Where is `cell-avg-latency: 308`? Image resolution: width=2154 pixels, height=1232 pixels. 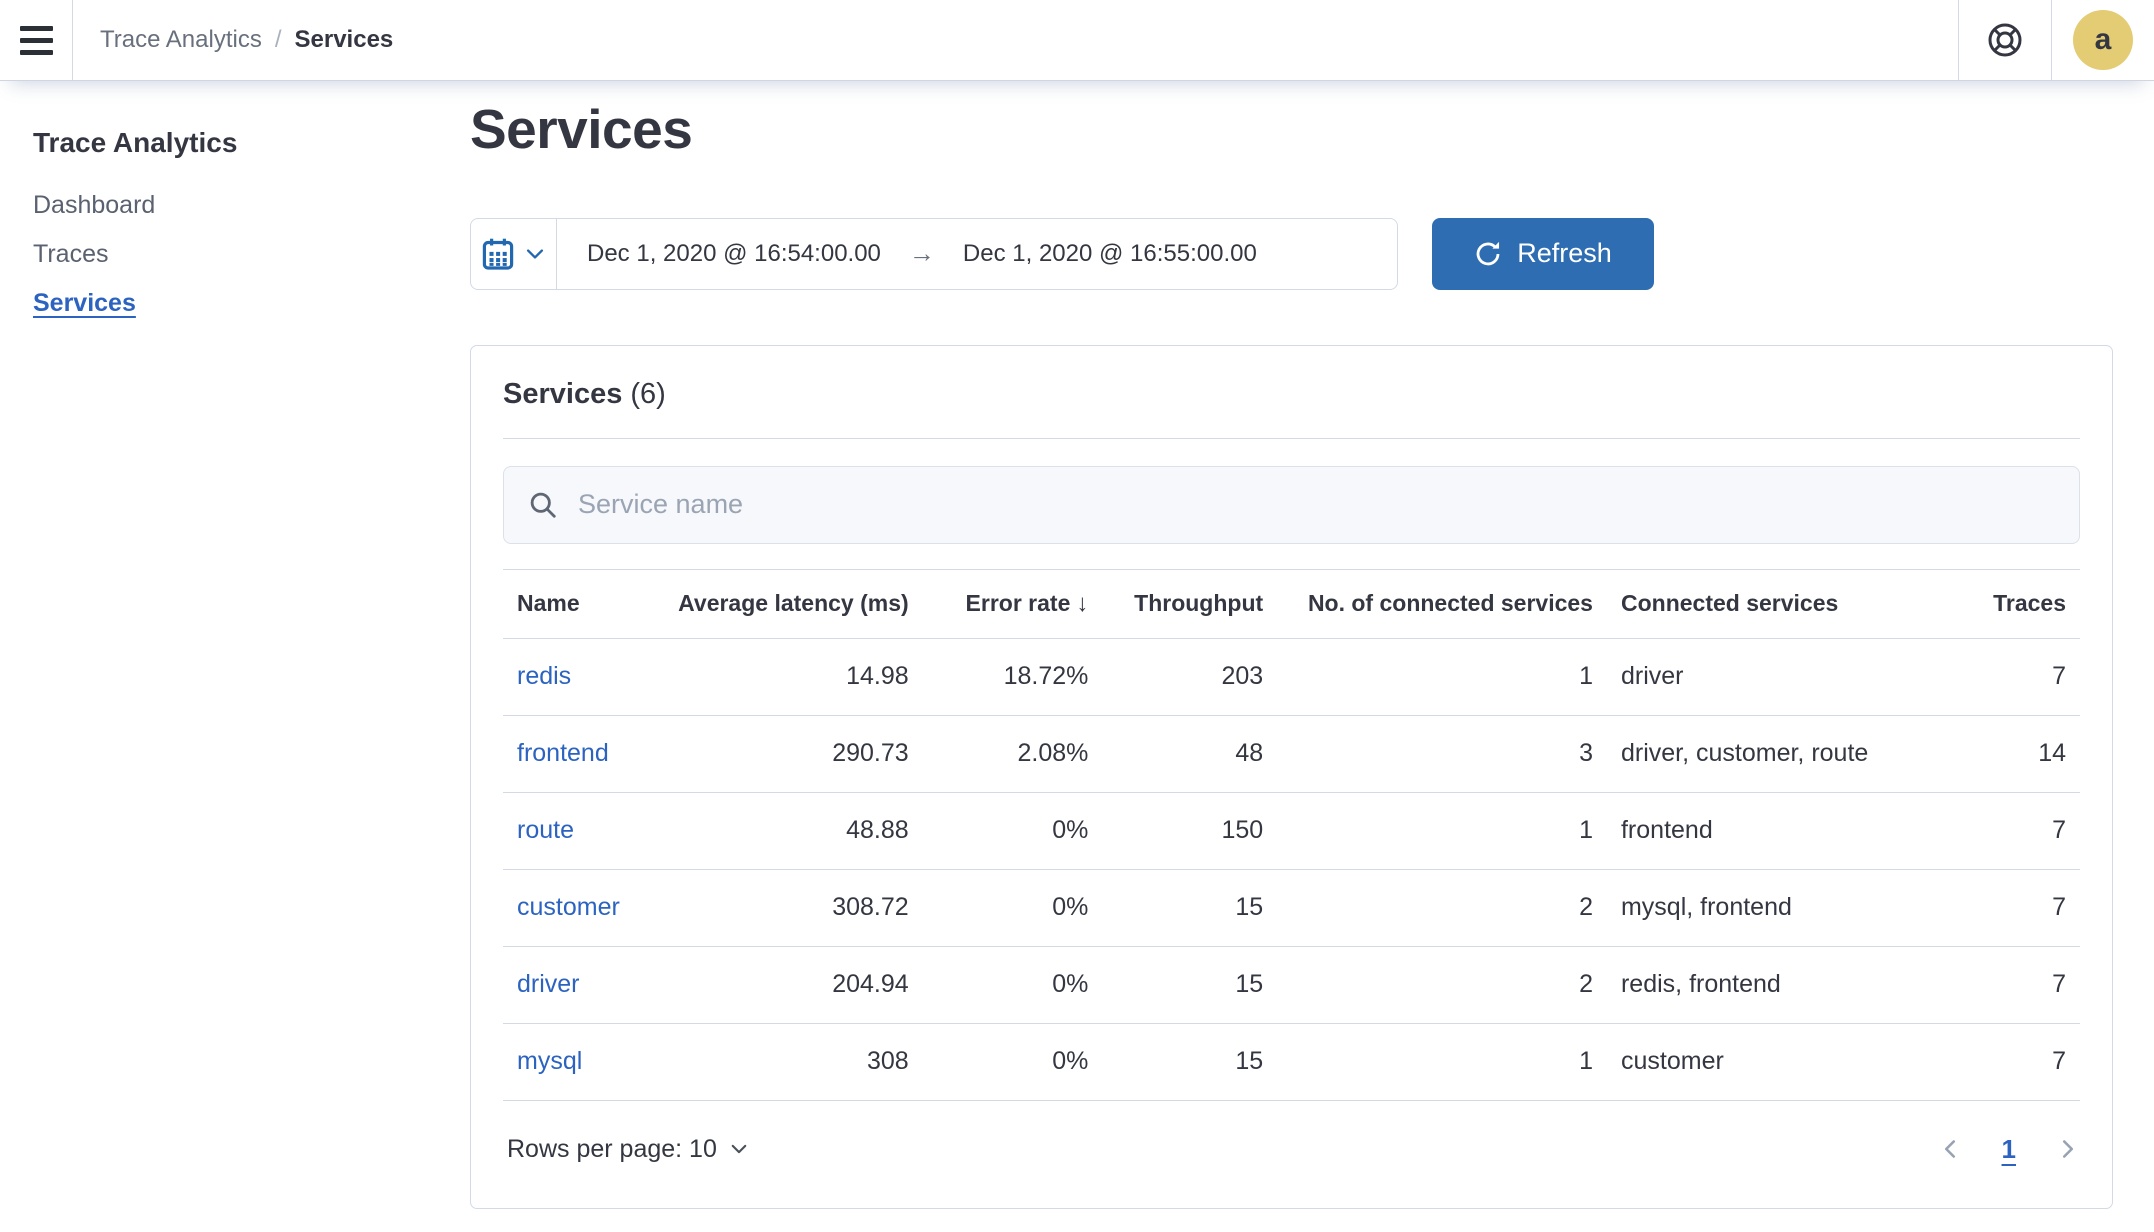 cell-avg-latency: 308 is located at coordinates (787, 1062).